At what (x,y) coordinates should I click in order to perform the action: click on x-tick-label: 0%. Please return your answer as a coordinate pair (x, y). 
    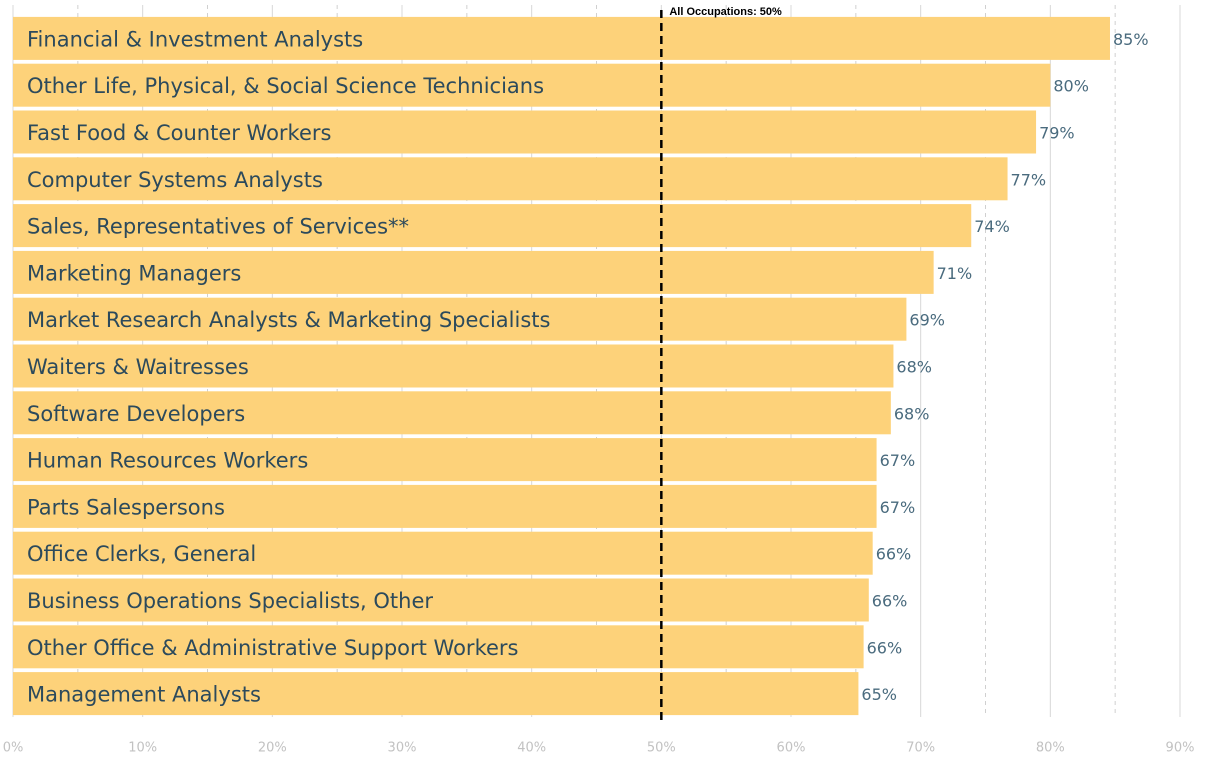
    Looking at the image, I should click on (13, 748).